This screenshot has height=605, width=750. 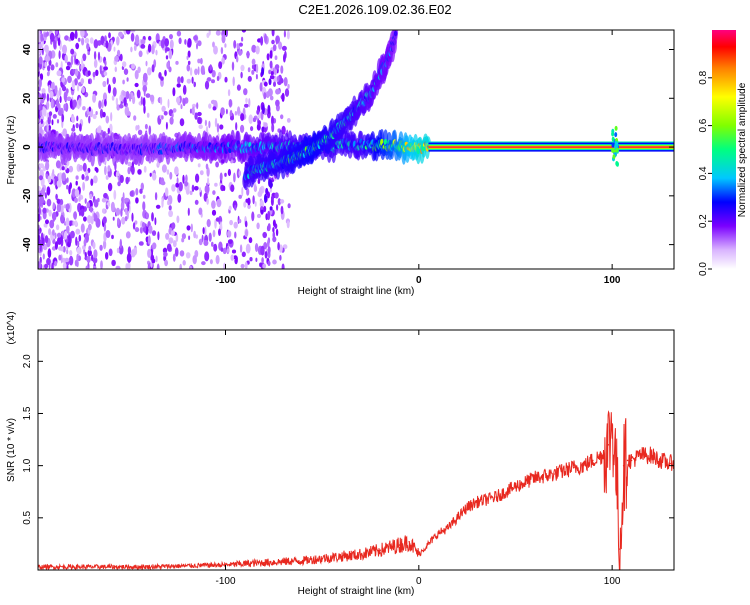 What do you see at coordinates (27, 361) in the screenshot?
I see `y-tick-label: 2.0` at bounding box center [27, 361].